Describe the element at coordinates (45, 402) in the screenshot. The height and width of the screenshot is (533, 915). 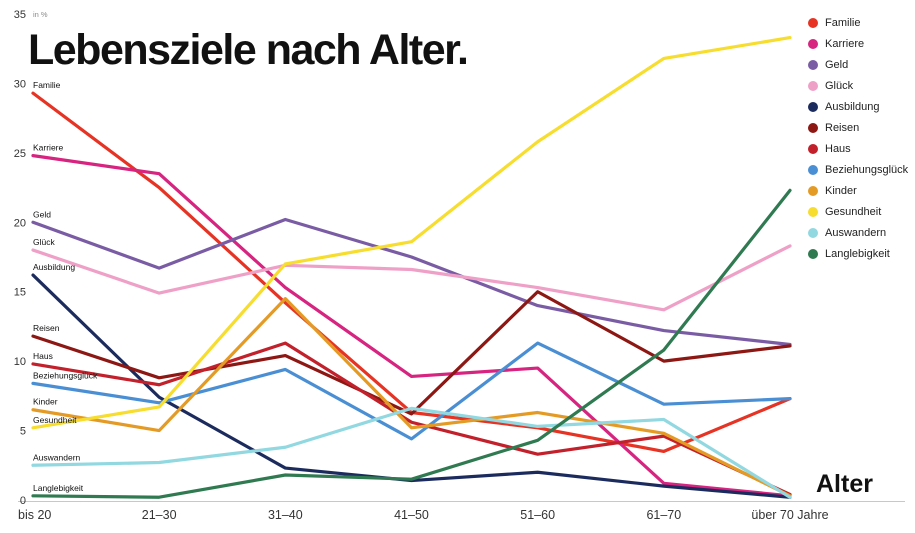
I see `series-start-label-kinder: Kinder` at that location.